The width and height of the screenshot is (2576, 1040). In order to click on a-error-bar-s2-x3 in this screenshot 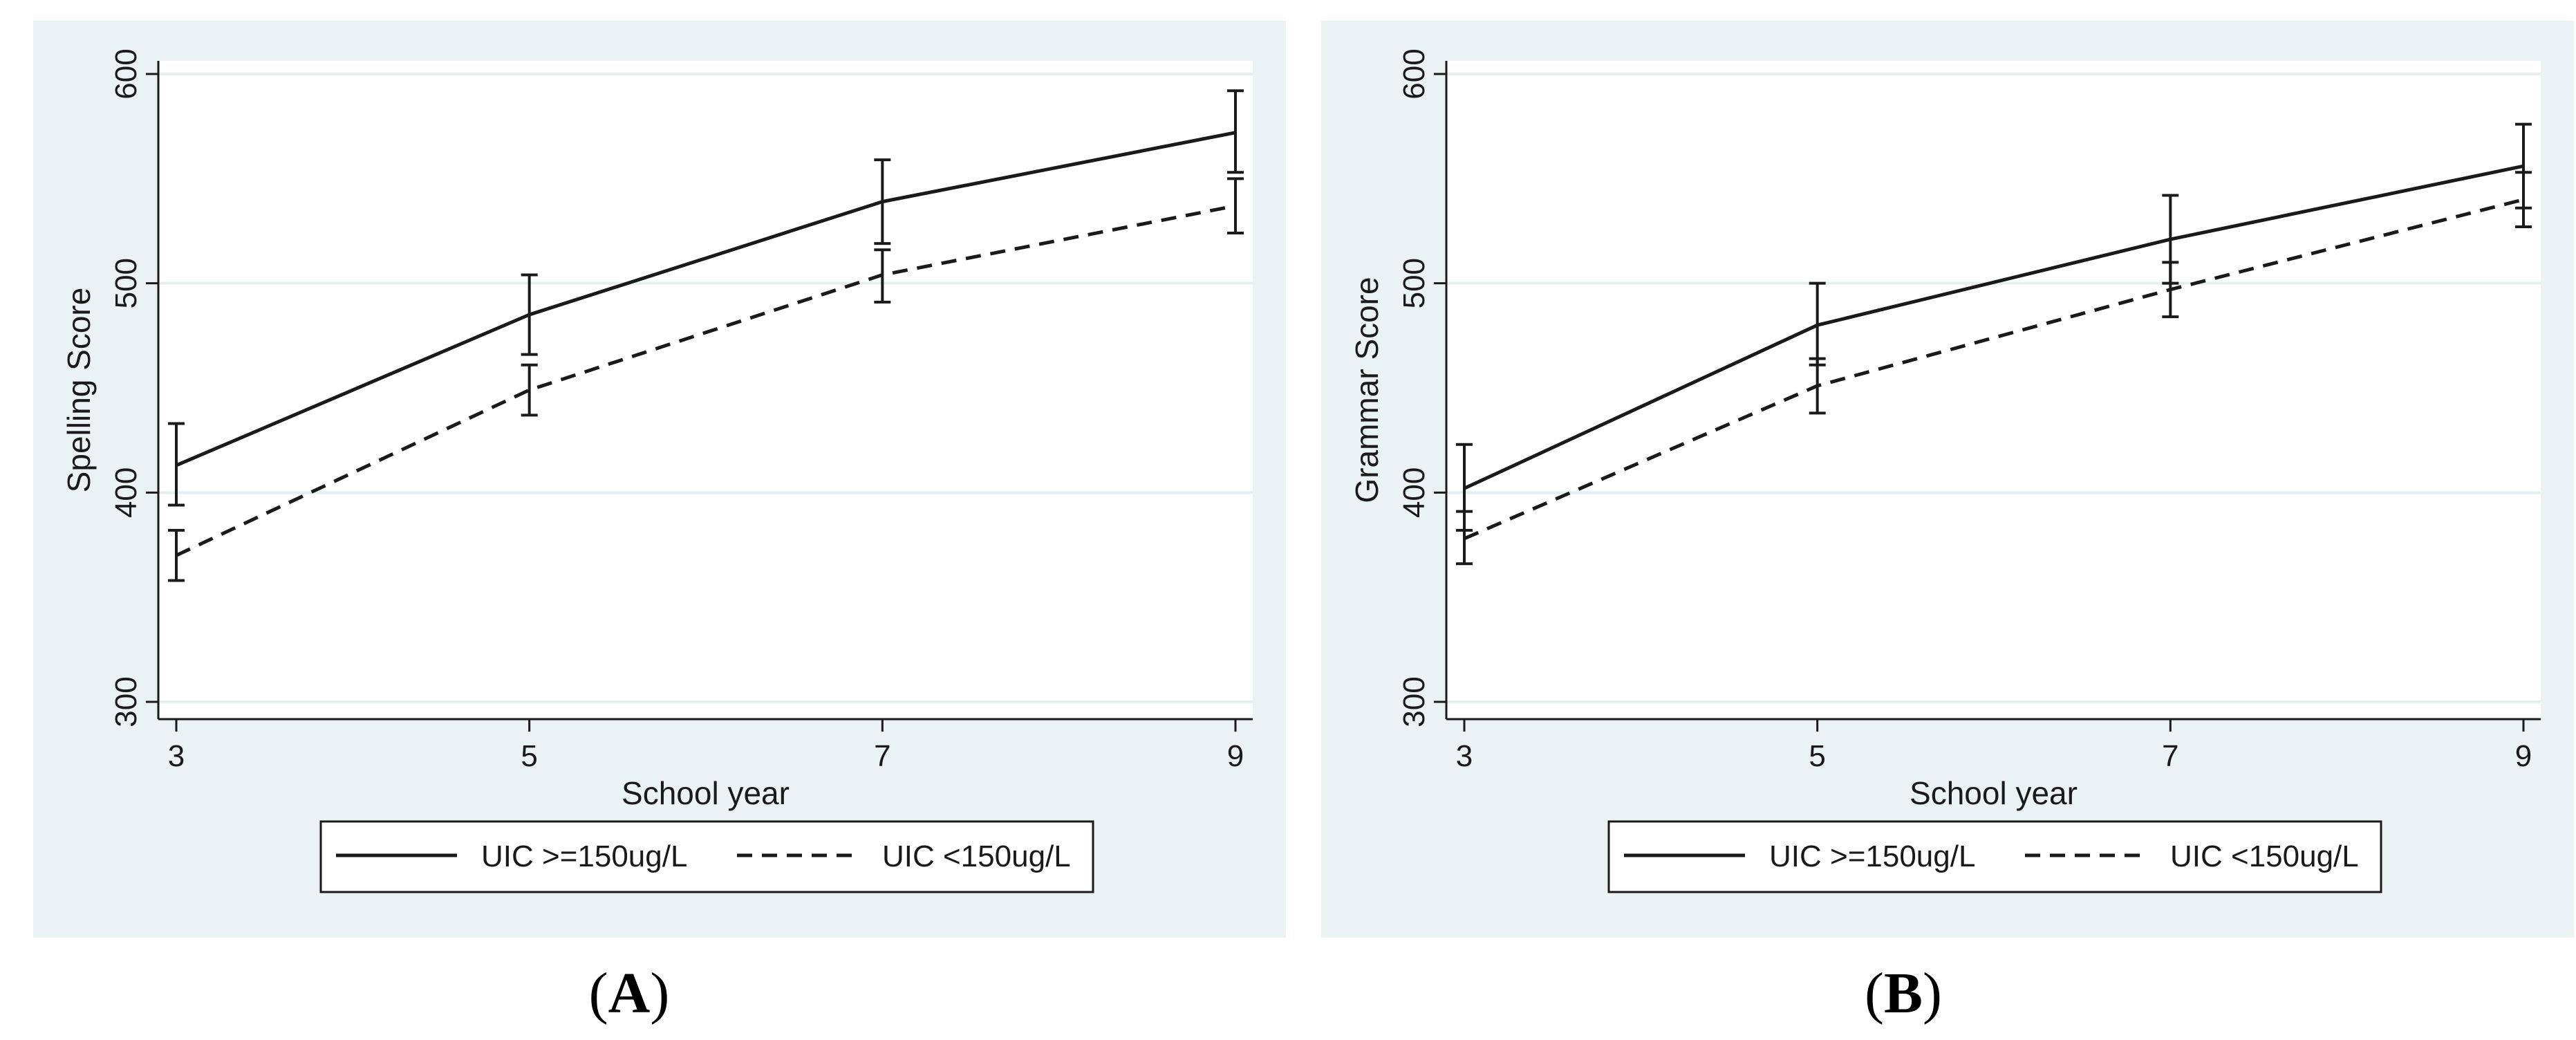, I will do `click(176, 555)`.